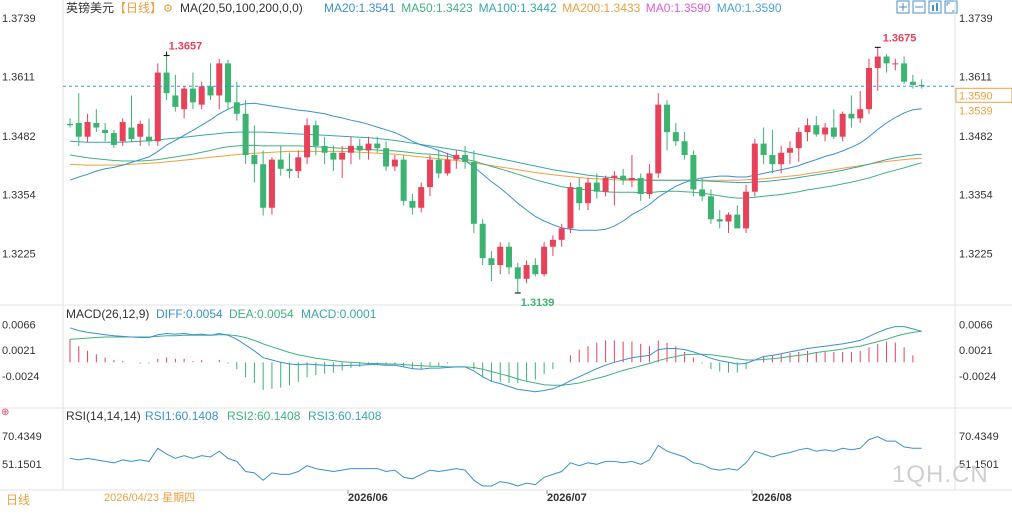 The height and width of the screenshot is (514, 1012). I want to click on ma-title: MA(20,50,100,200,0,0), so click(241, 8).